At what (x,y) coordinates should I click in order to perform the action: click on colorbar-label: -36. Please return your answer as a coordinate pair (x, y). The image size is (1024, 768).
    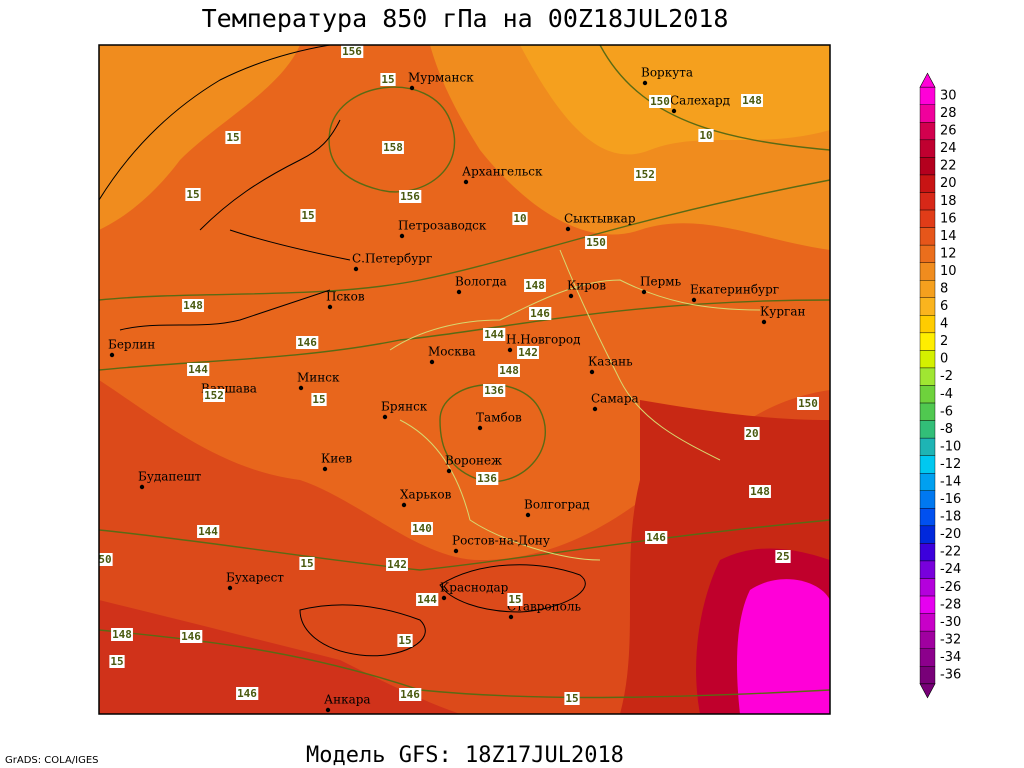
    Looking at the image, I should click on (950, 675).